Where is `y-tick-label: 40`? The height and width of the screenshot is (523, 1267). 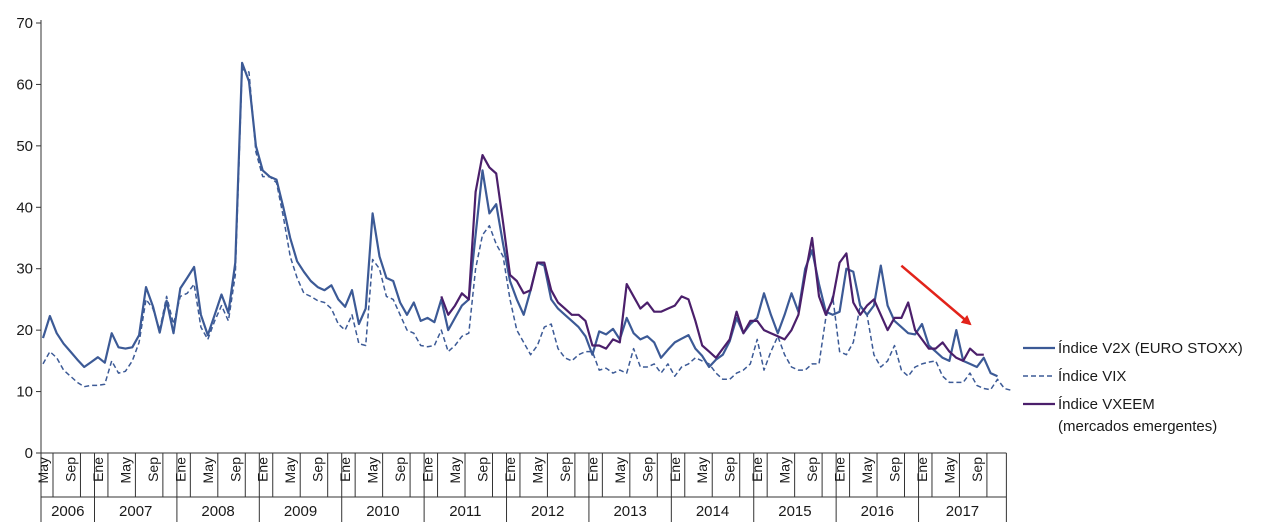 y-tick-label: 40 is located at coordinates (24, 207).